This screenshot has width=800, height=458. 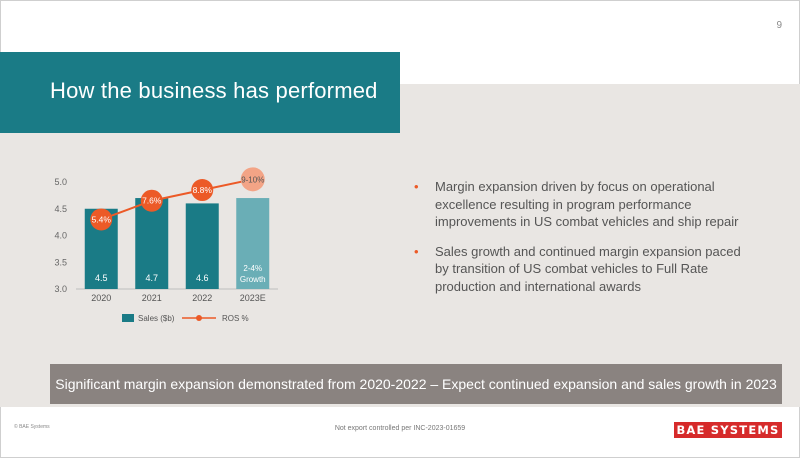 I want to click on title-box, so click(x=200, y=92).